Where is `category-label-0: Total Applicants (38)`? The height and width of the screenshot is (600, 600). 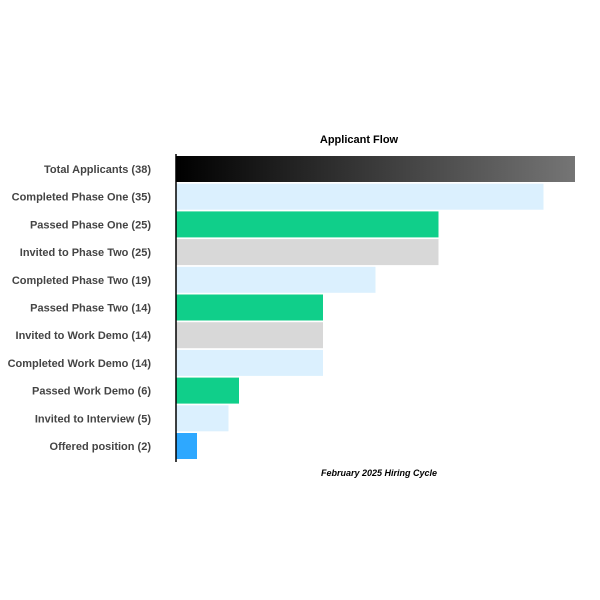
category-label-0: Total Applicants (38) is located at coordinates (97, 170).